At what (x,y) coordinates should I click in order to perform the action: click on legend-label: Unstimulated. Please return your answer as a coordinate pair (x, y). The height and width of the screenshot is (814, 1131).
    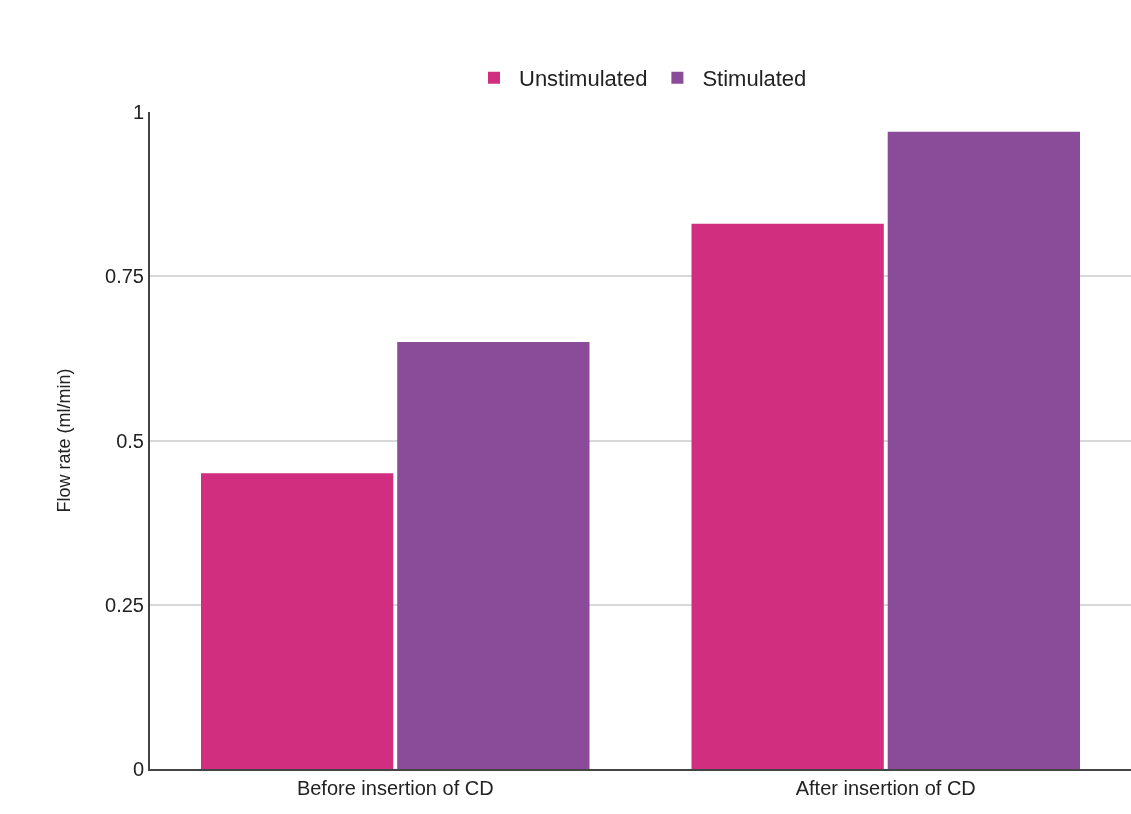
    Looking at the image, I should click on (583, 79).